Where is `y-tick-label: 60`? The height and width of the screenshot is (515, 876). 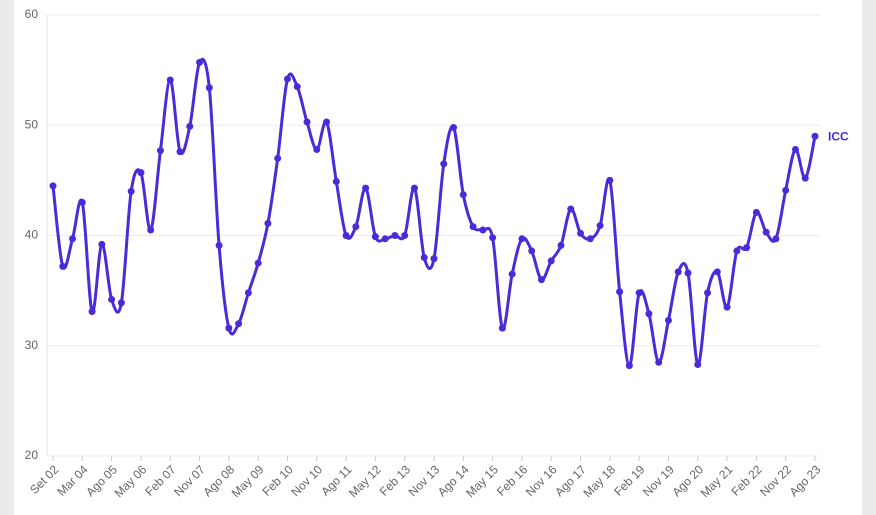
y-tick-label: 60 is located at coordinates (32, 14).